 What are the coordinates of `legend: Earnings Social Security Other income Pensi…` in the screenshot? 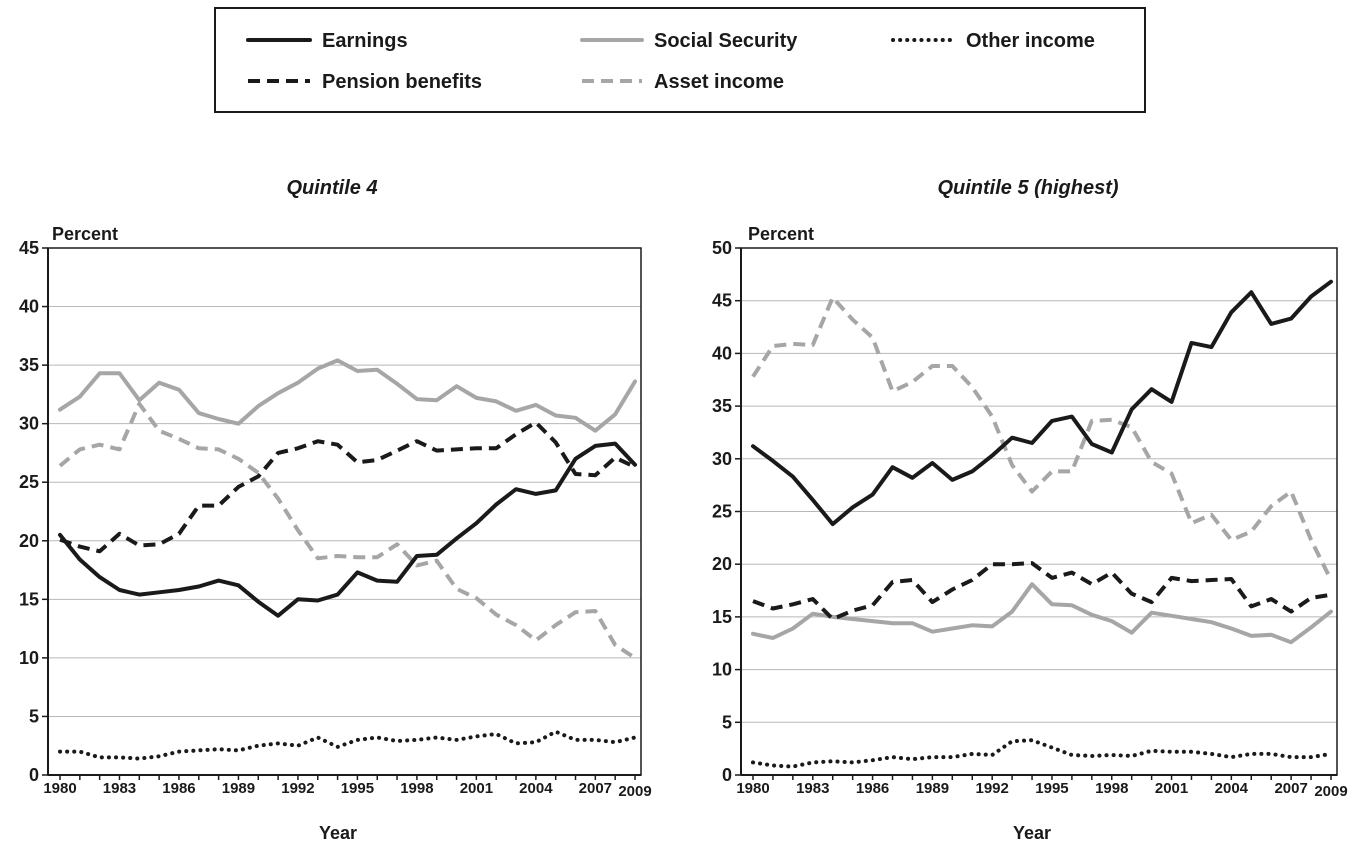 It's located at (680, 60).